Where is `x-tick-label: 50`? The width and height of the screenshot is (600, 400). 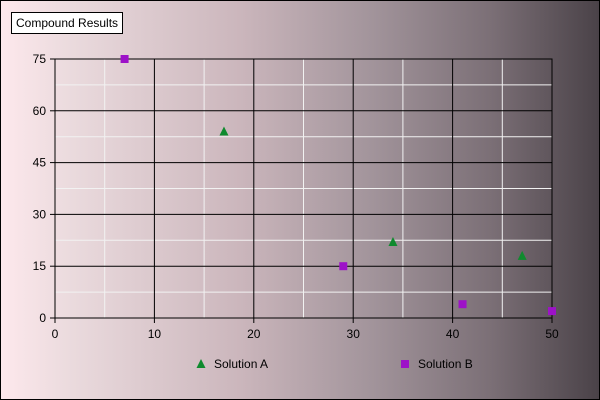 x-tick-label: 50 is located at coordinates (552, 334).